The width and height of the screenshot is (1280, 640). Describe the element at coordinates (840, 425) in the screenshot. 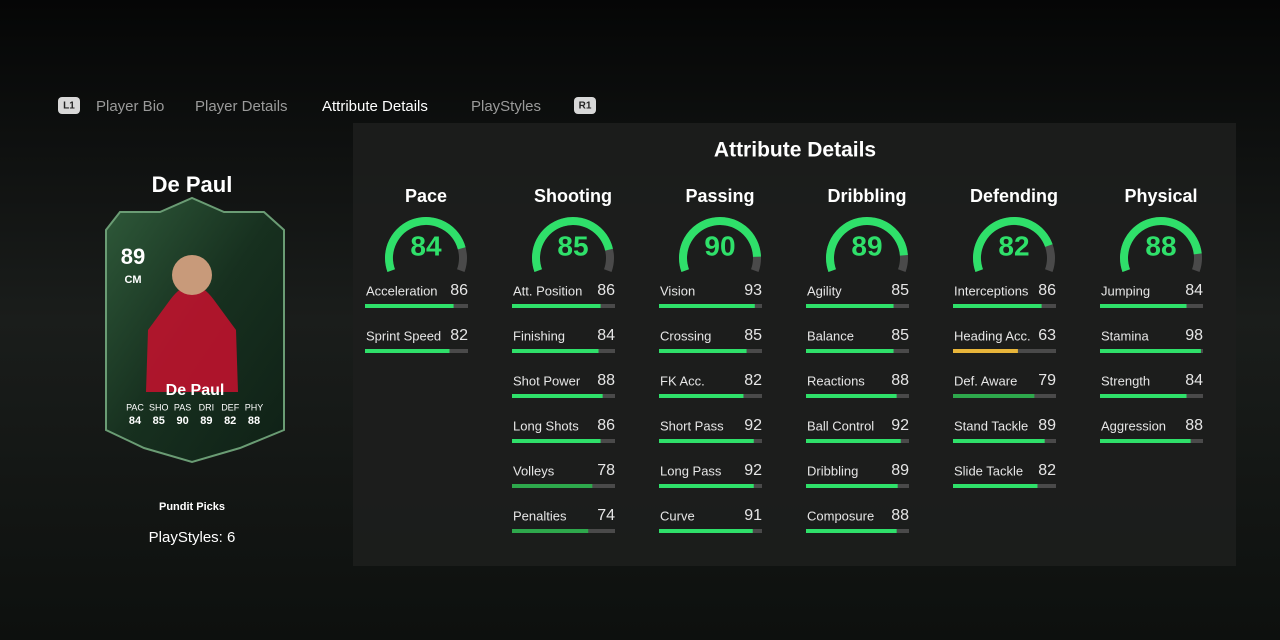

I see `attribute-name: Ball Control` at that location.